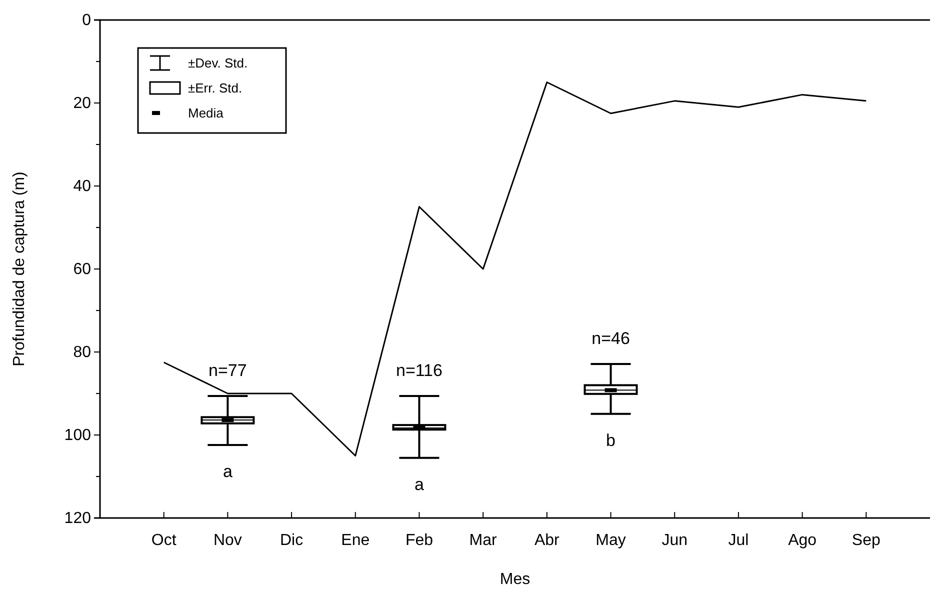 The height and width of the screenshot is (590, 931). What do you see at coordinates (675, 540) in the screenshot?
I see `x-tick-label: Jun` at bounding box center [675, 540].